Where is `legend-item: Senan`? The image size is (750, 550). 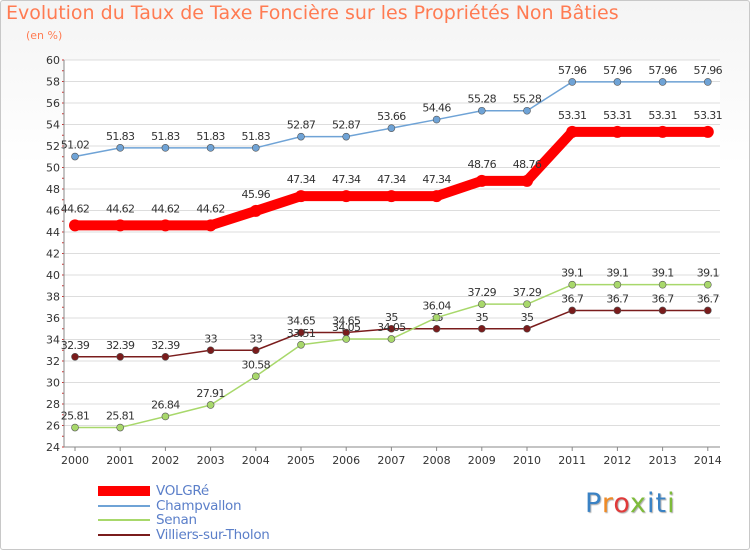 legend-item: Senan is located at coordinates (248, 520).